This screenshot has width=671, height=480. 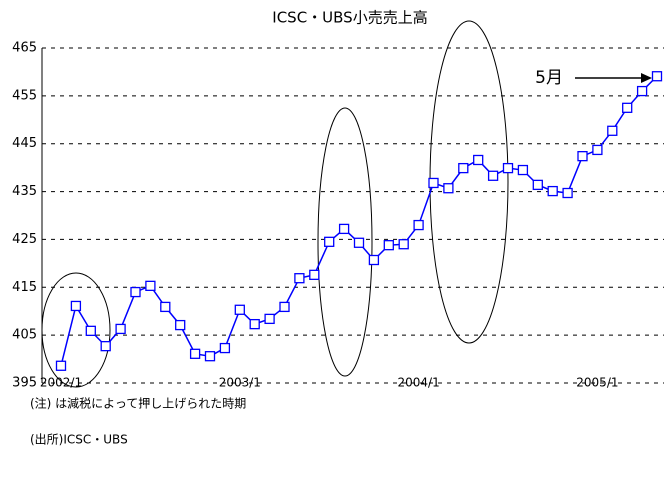 I want to click on x-tick-label: 2005/1, so click(x=597, y=383).